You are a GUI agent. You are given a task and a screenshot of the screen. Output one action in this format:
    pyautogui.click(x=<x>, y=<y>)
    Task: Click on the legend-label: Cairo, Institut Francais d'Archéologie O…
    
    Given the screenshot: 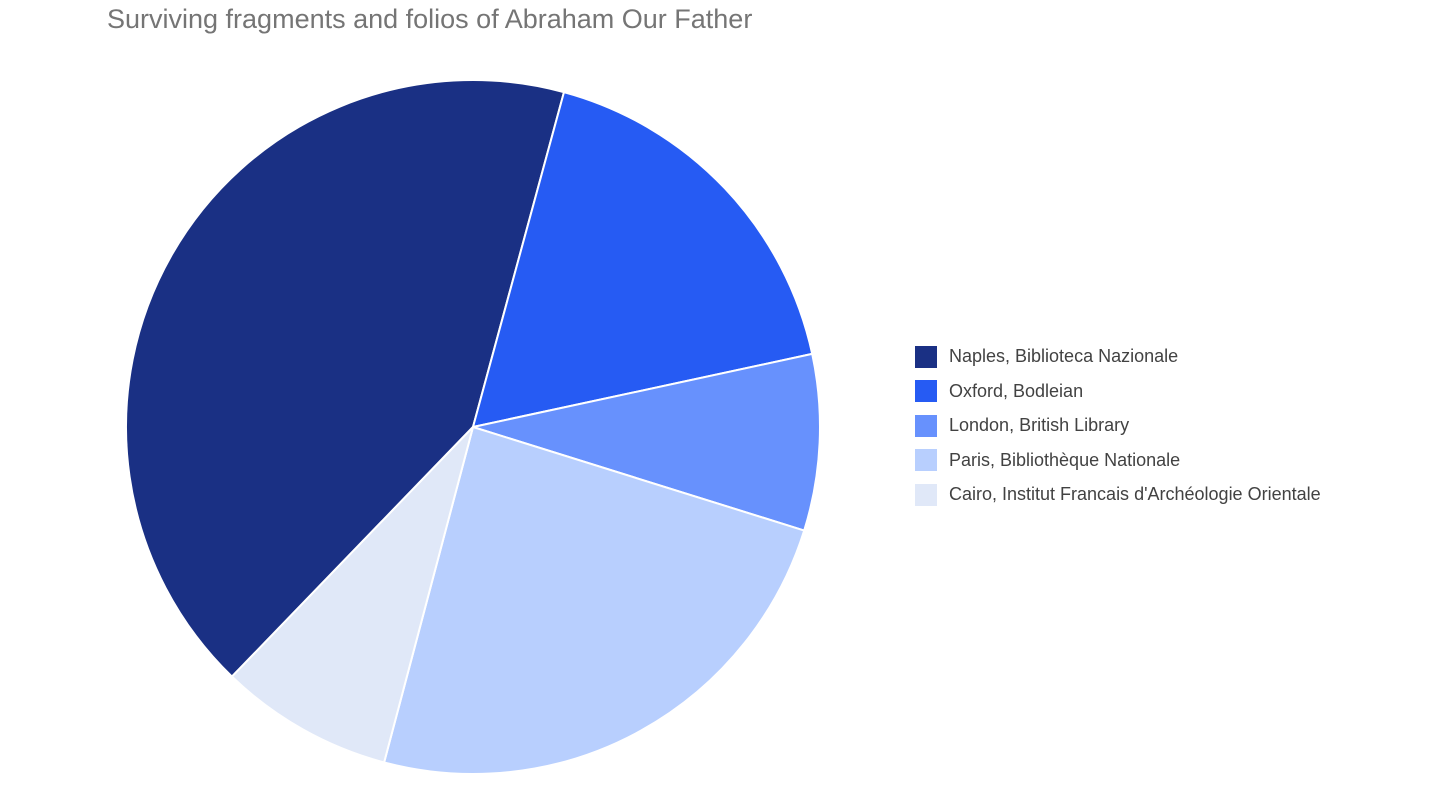 What is the action you would take?
    pyautogui.click(x=1135, y=494)
    